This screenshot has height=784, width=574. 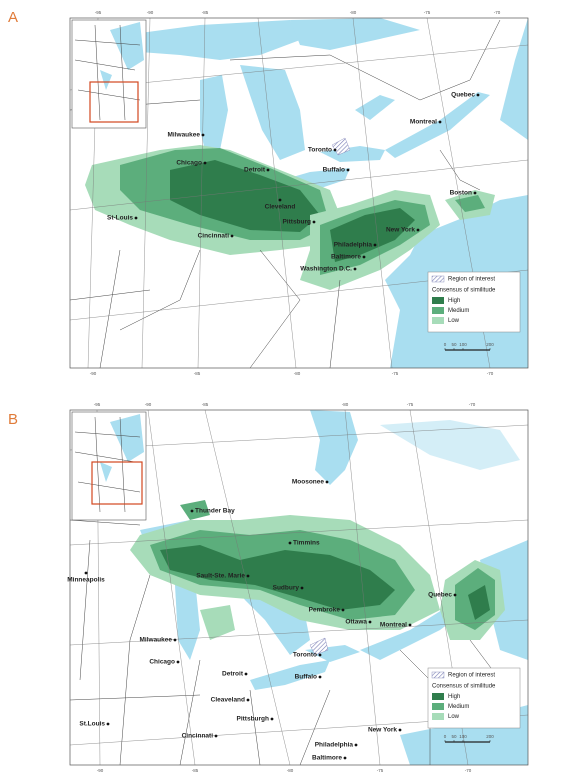 What do you see at coordinates (13, 17) in the screenshot?
I see `panel-label: A` at bounding box center [13, 17].